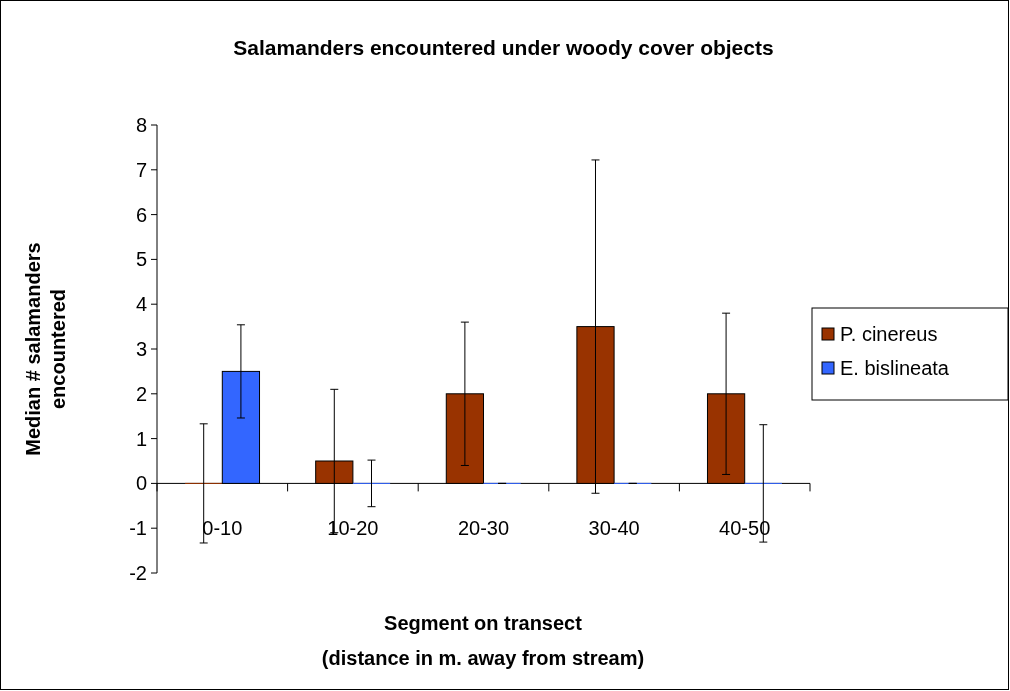 The height and width of the screenshot is (691, 1010). What do you see at coordinates (889, 334) in the screenshot?
I see `legend-label: P. cinereus` at bounding box center [889, 334].